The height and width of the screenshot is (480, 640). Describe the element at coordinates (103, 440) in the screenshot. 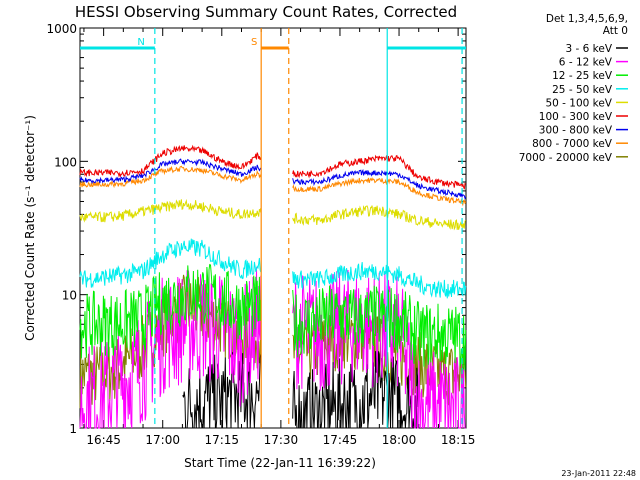

I see `x-tick-label: 16:45` at that location.